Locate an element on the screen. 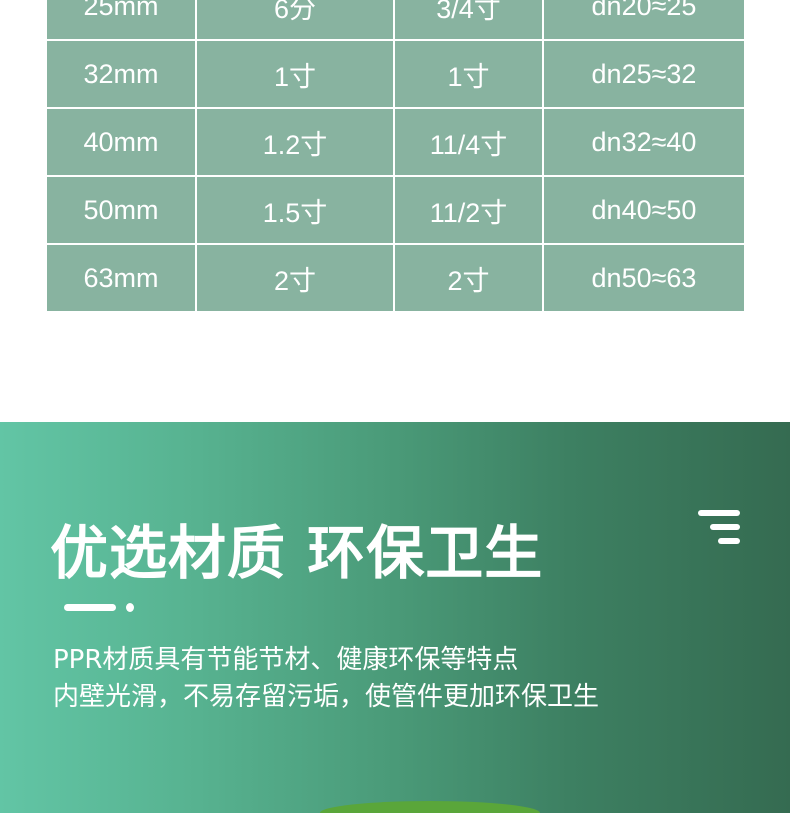  table-cell: 11/4寸 is located at coordinates (469, 142).